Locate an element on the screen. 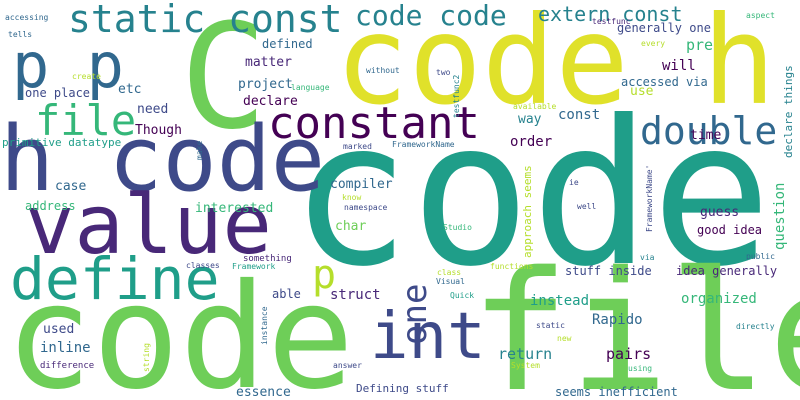 This screenshot has height=400, width=800. word-matter: matter is located at coordinates (268, 62).